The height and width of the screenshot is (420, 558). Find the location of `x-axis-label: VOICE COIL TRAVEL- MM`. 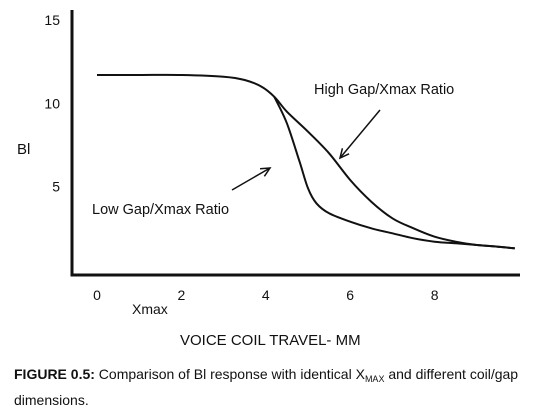

x-axis-label: VOICE COIL TRAVEL- MM is located at coordinates (270, 340).